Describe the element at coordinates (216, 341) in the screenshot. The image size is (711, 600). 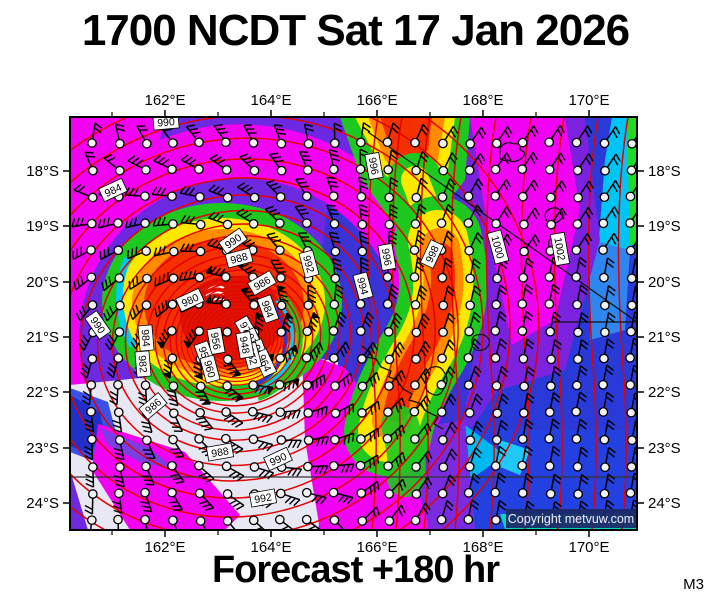
I see `isobar-label: 956` at that location.